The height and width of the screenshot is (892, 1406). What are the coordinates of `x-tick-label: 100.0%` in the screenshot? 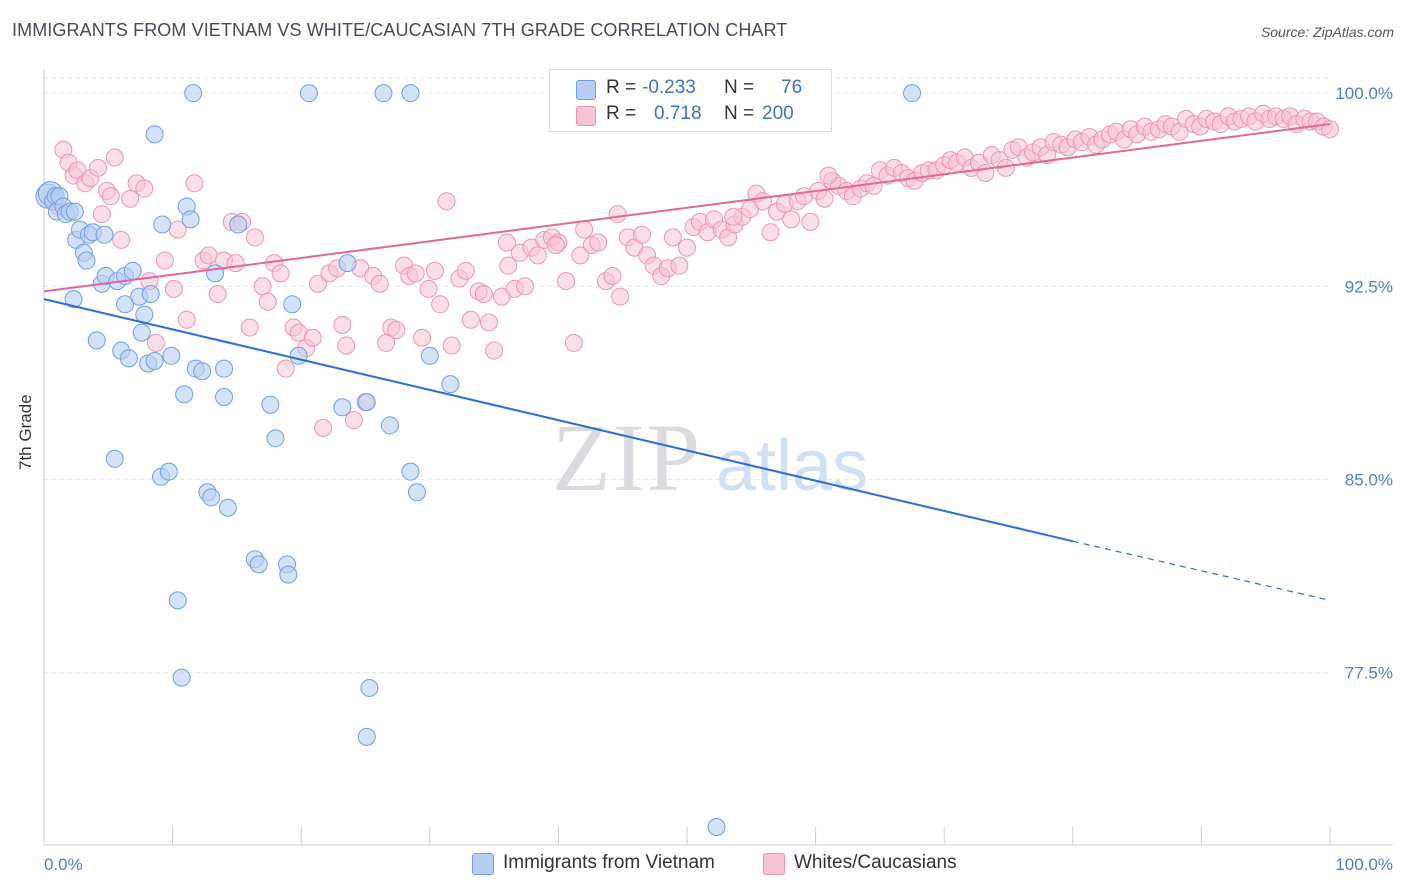 It's located at (1364, 864).